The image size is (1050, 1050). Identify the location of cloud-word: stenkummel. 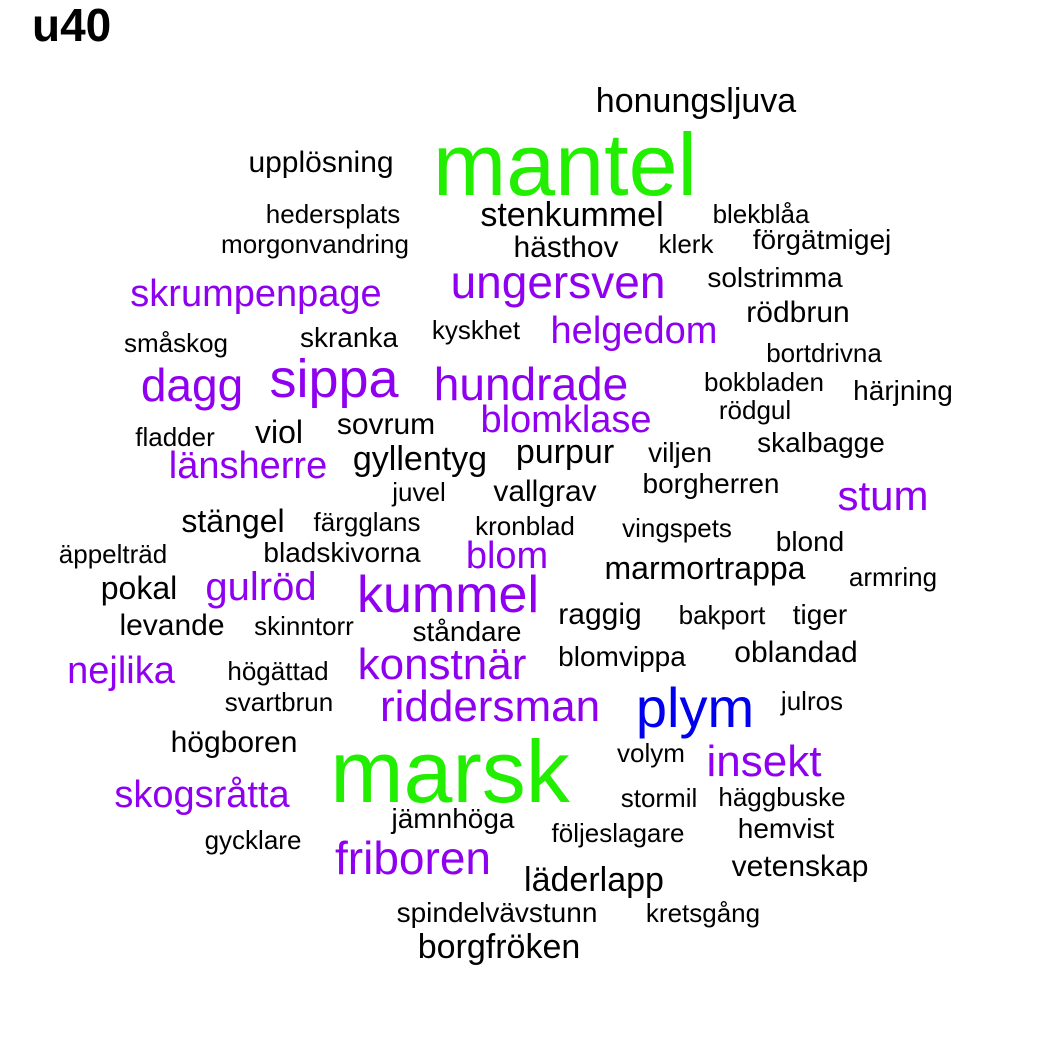
(572, 215).